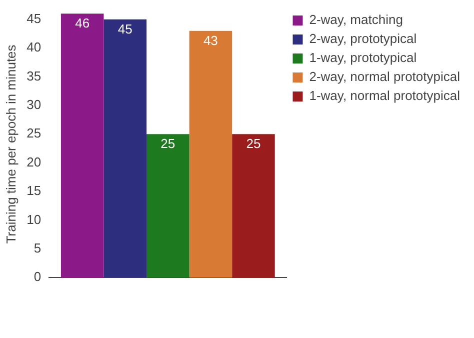 The image size is (474, 338). What do you see at coordinates (34, 104) in the screenshot?
I see `y-tick-label: 30` at bounding box center [34, 104].